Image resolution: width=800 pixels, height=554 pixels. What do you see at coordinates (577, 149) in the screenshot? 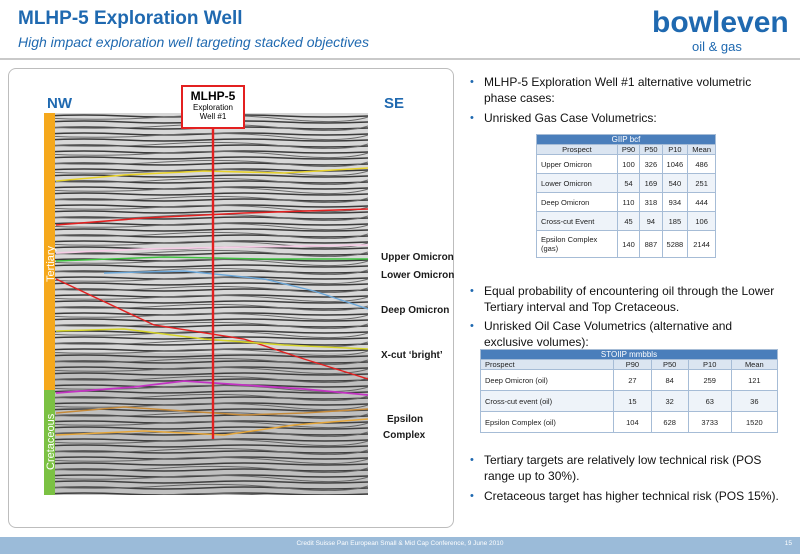
I see `gas-table-header: Prospect` at bounding box center [577, 149].